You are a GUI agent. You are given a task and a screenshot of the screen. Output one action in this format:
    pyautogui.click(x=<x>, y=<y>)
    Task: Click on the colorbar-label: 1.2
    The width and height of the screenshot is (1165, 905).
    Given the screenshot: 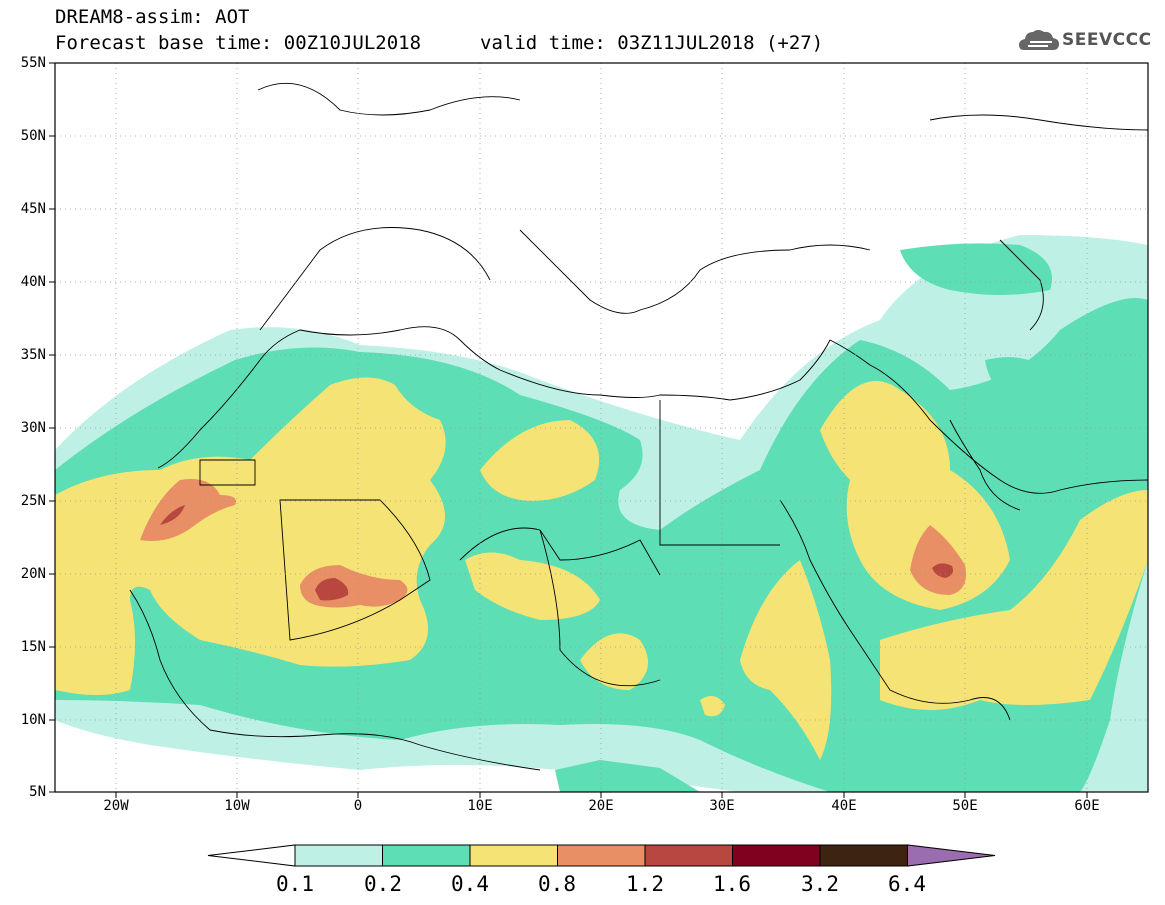 What is the action you would take?
    pyautogui.click(x=645, y=884)
    